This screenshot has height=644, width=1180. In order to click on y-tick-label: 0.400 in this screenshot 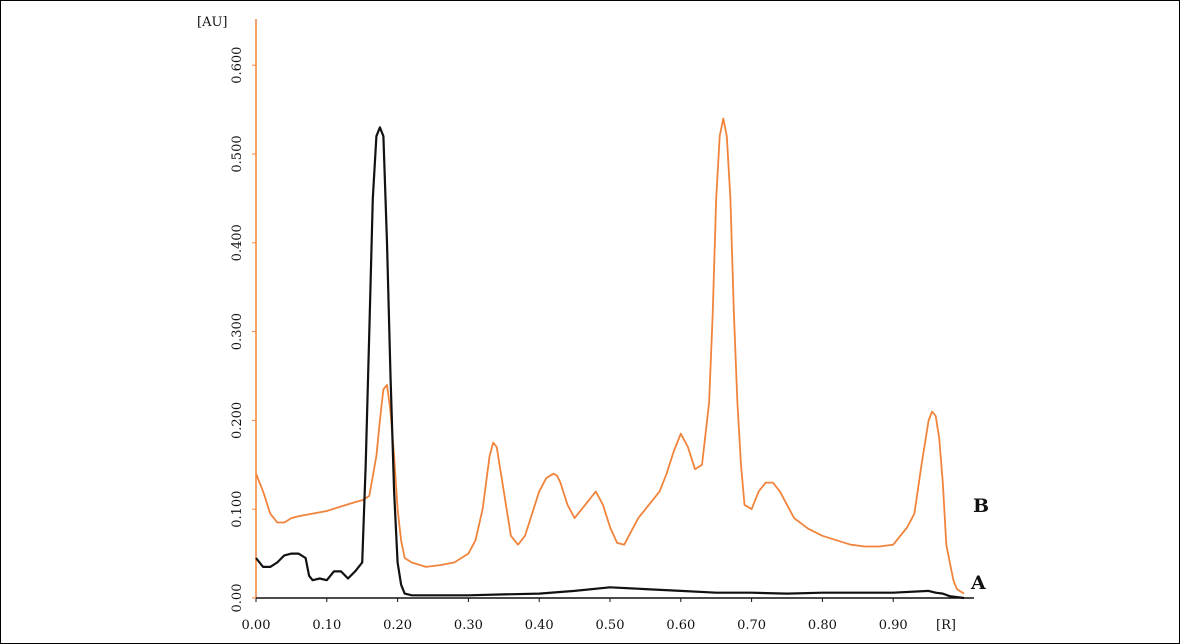, I will do `click(237, 242)`.